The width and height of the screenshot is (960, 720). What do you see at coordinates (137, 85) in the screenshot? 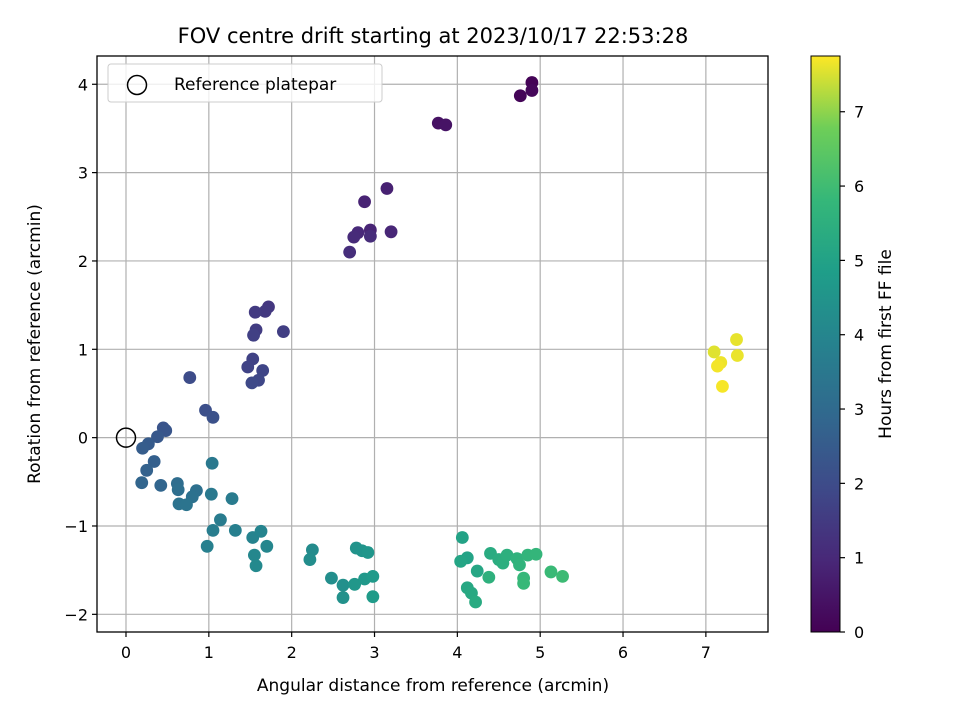
I see `legend-marker-icon` at bounding box center [137, 85].